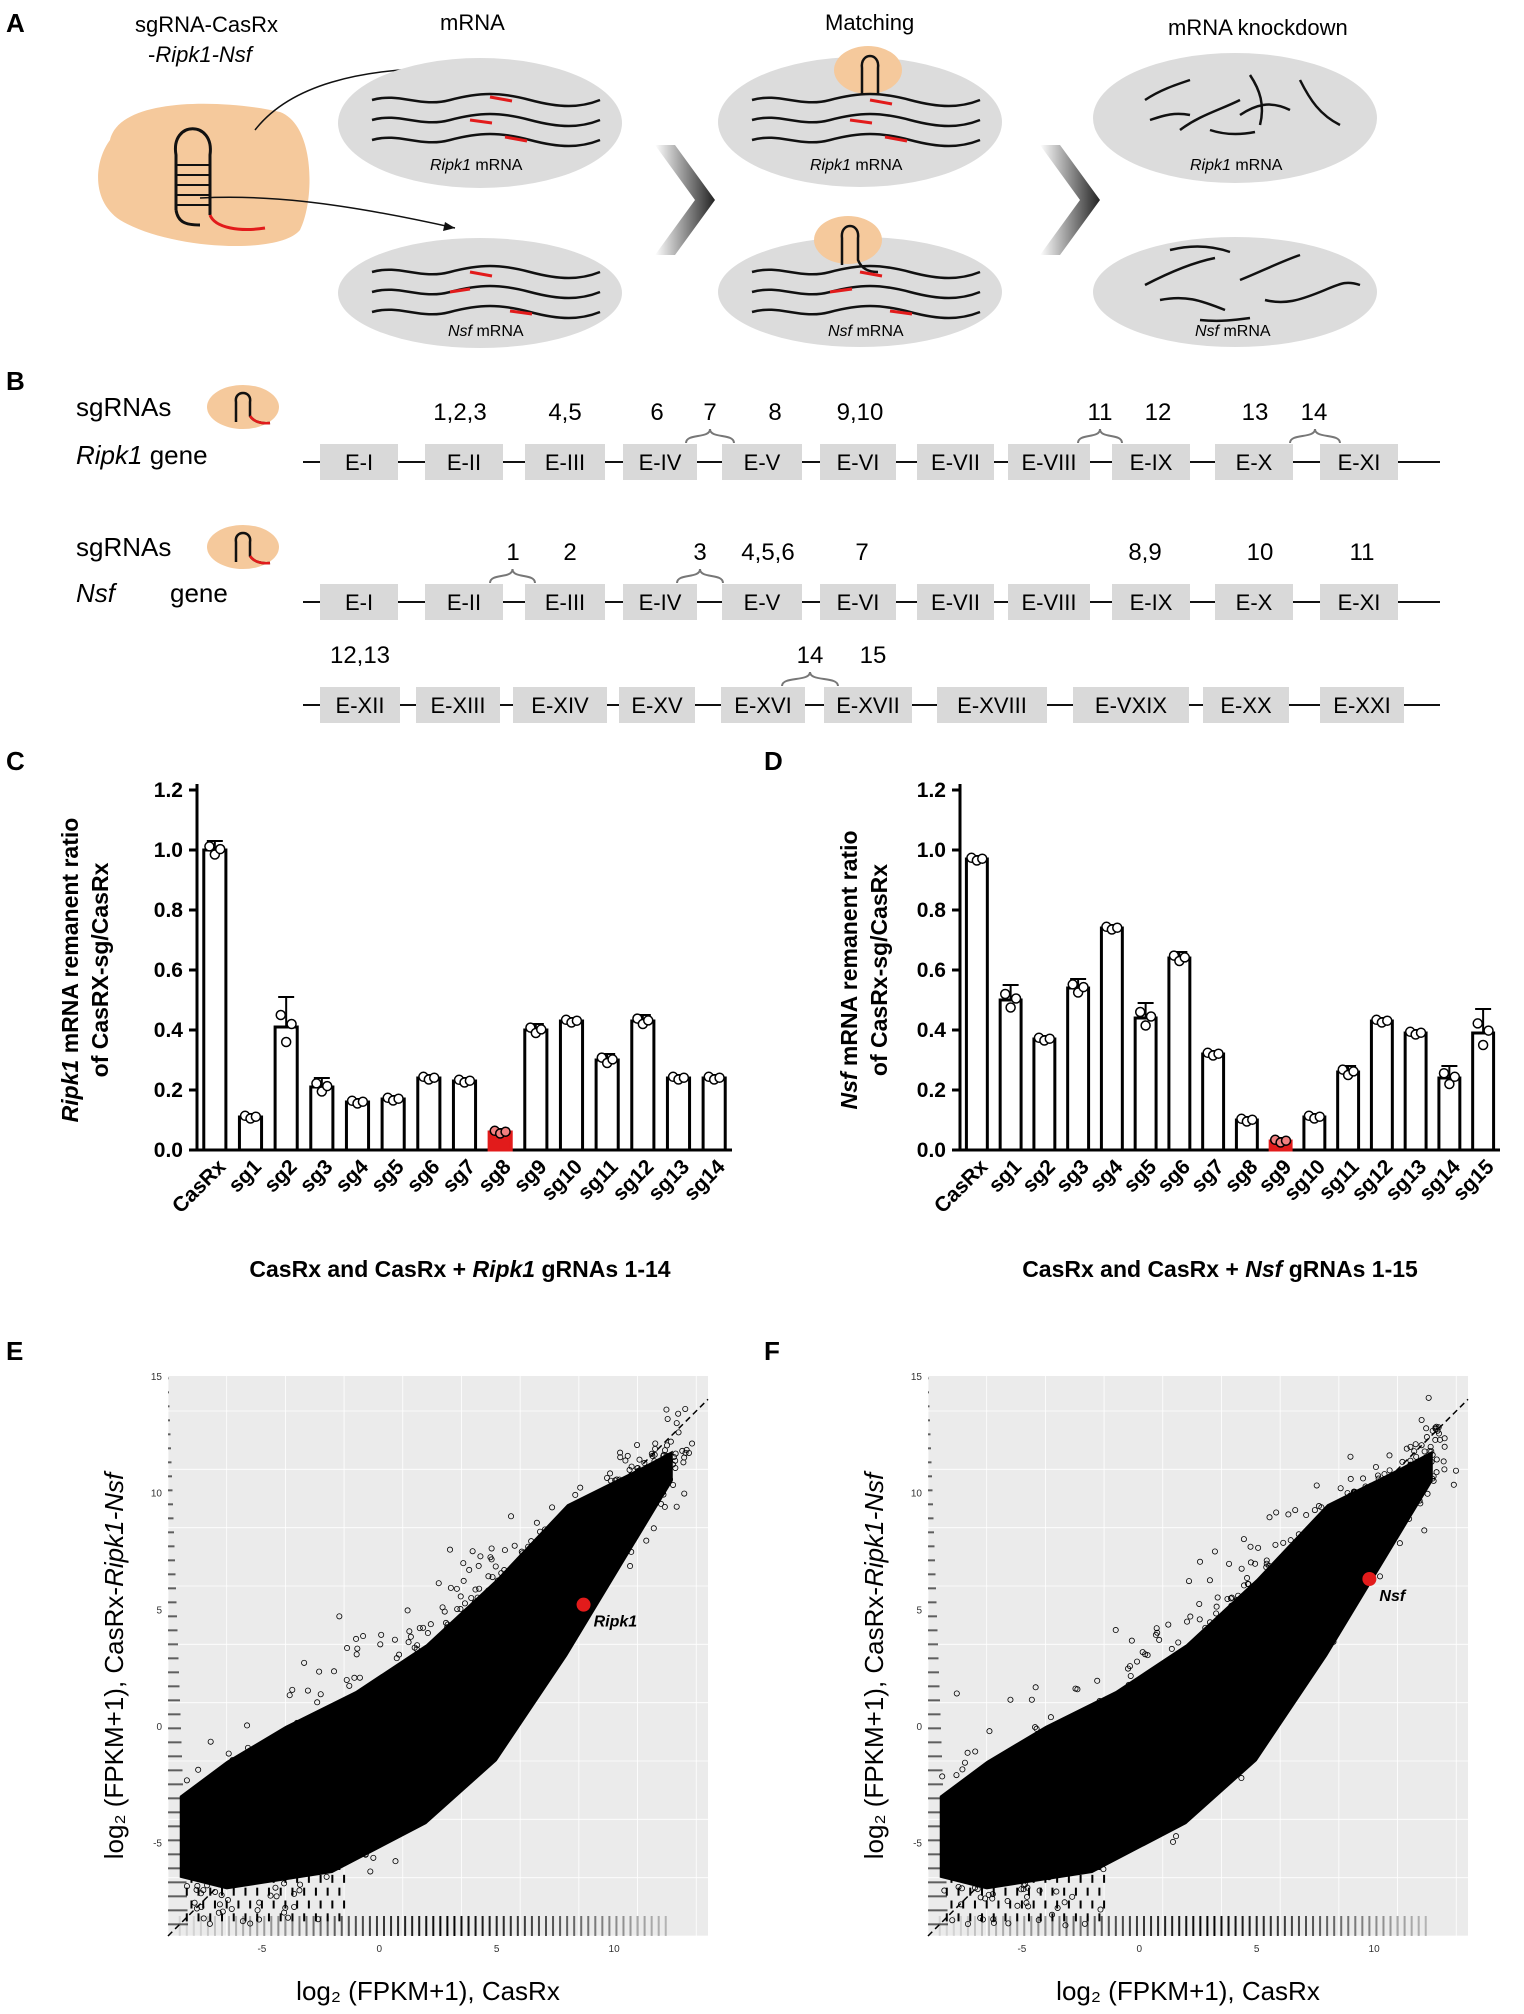 Image resolution: width=1524 pixels, height=2014 pixels. What do you see at coordinates (1145, 1084) in the screenshot?
I see `bar-sg5` at bounding box center [1145, 1084].